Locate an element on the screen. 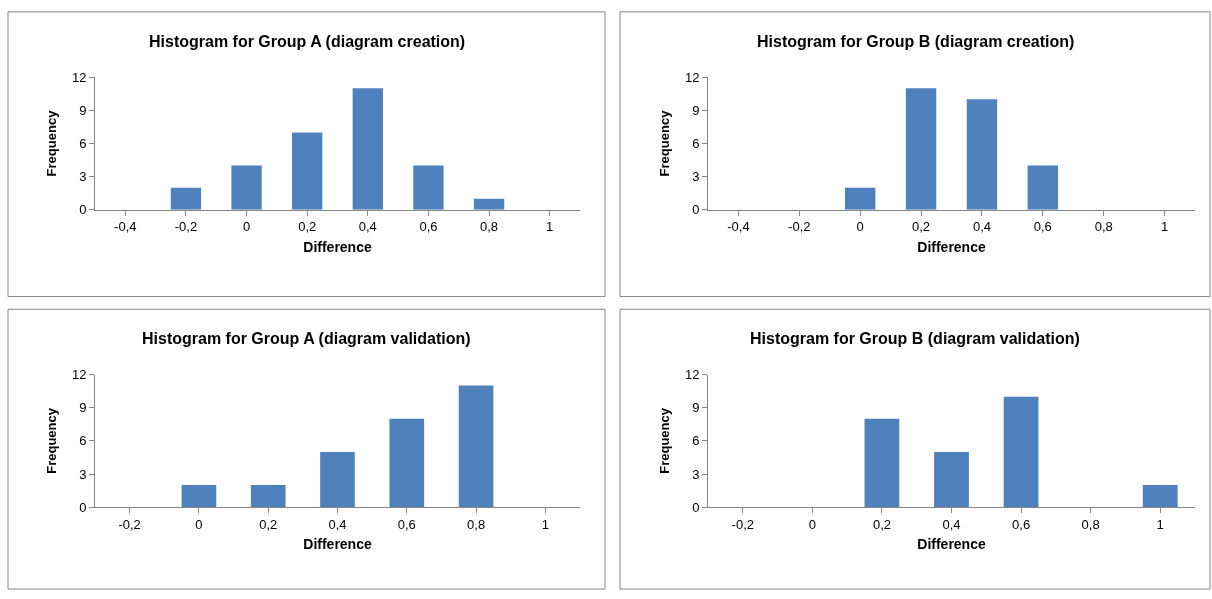 The image size is (1212, 599). chart-title: Histogram for Group B (diagram validation) is located at coordinates (915, 338).